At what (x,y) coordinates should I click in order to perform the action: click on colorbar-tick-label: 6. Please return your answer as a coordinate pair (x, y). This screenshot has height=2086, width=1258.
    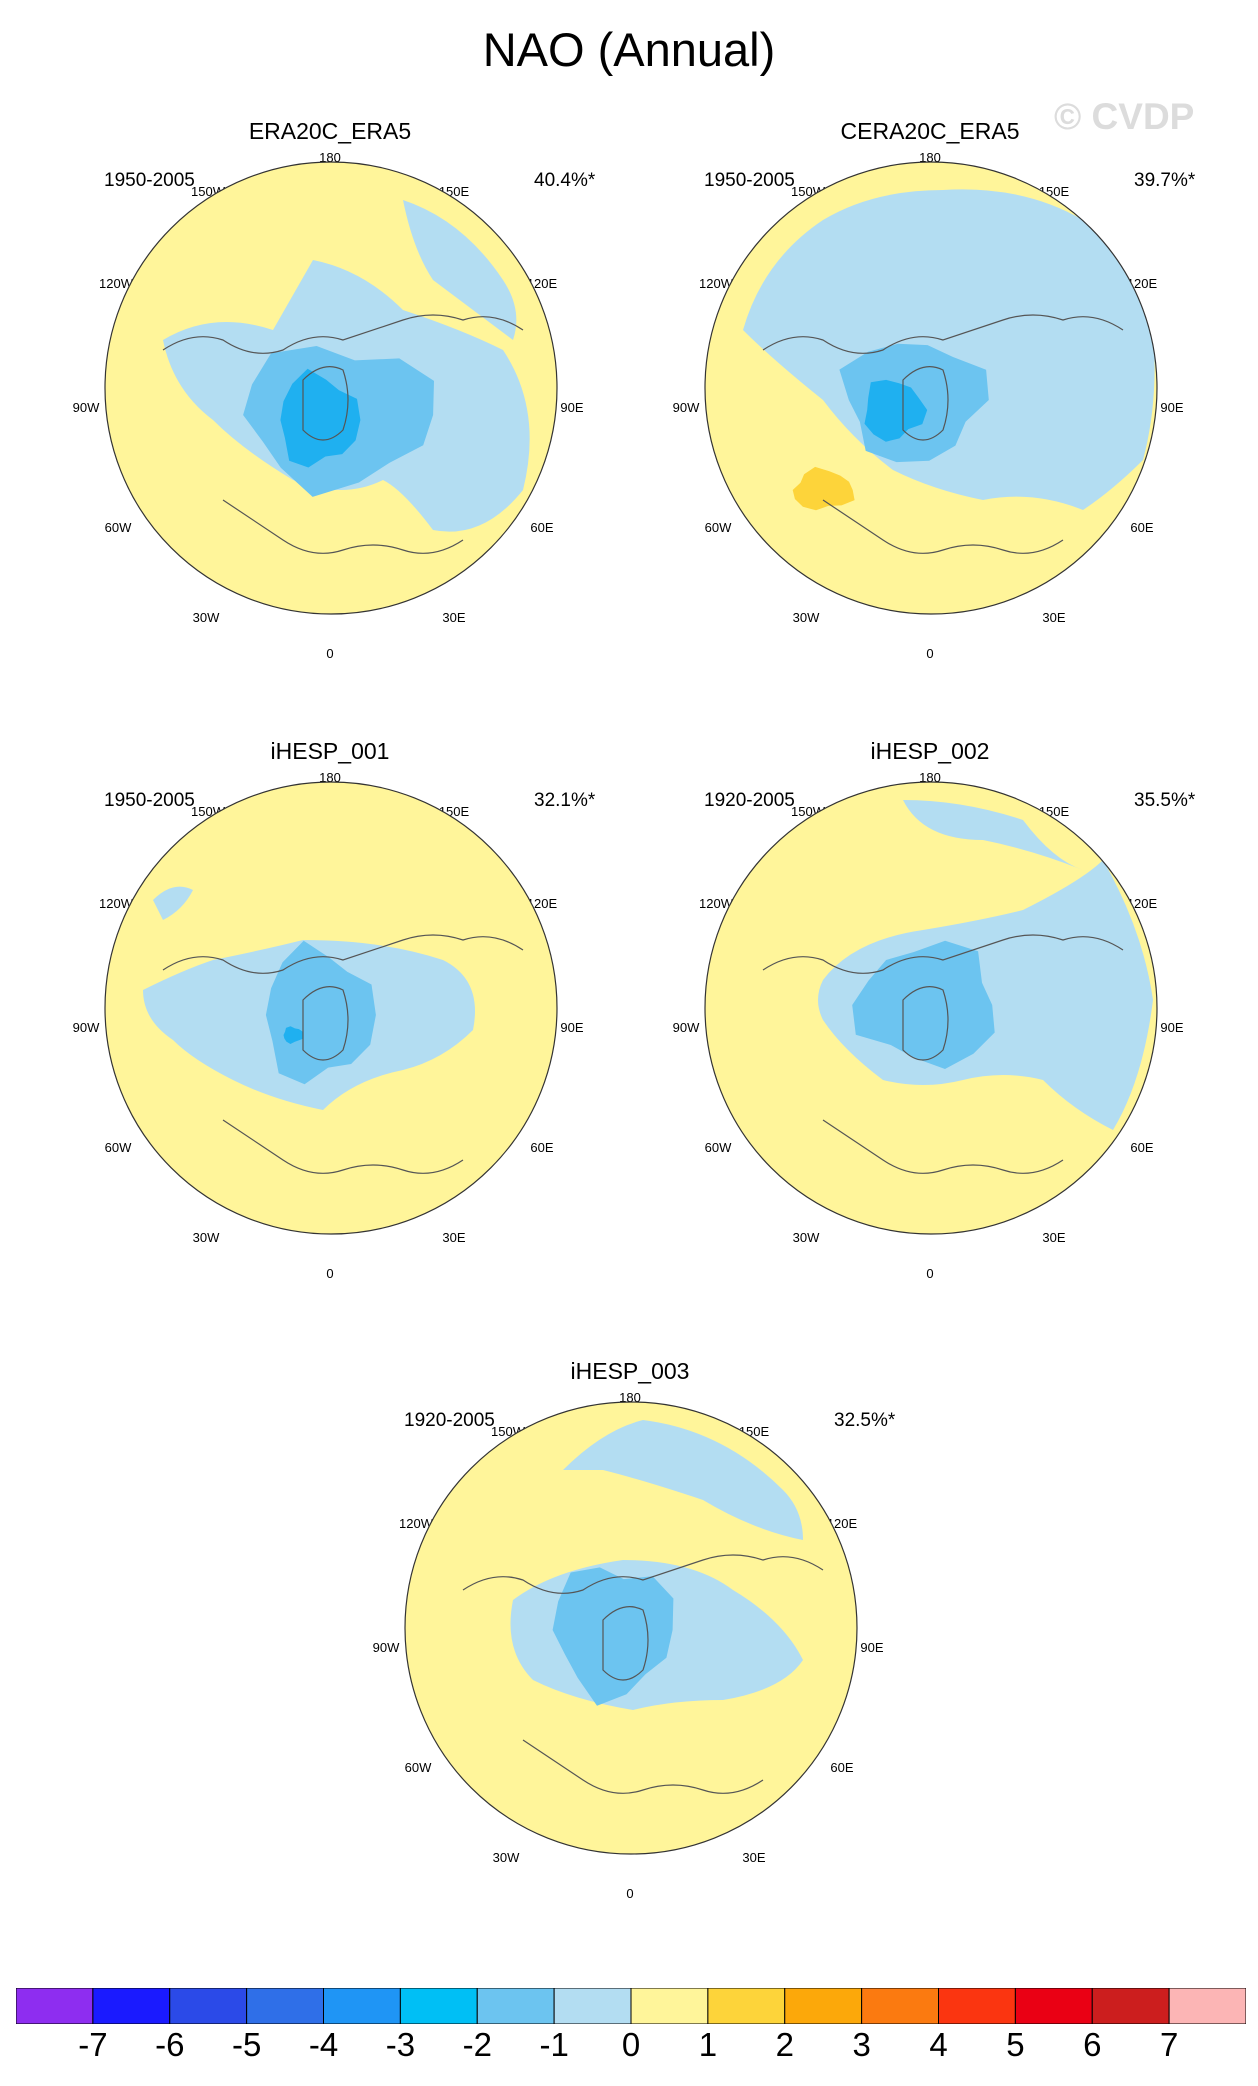
    Looking at the image, I should click on (1092, 2044).